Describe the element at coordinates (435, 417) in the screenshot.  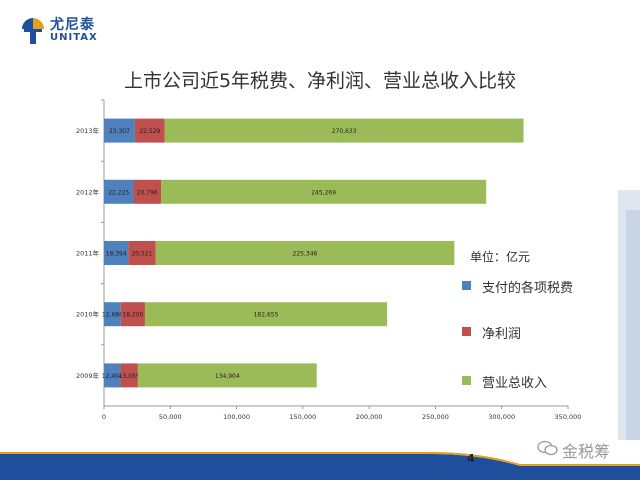
I see `x-tick-label: 250,000` at that location.